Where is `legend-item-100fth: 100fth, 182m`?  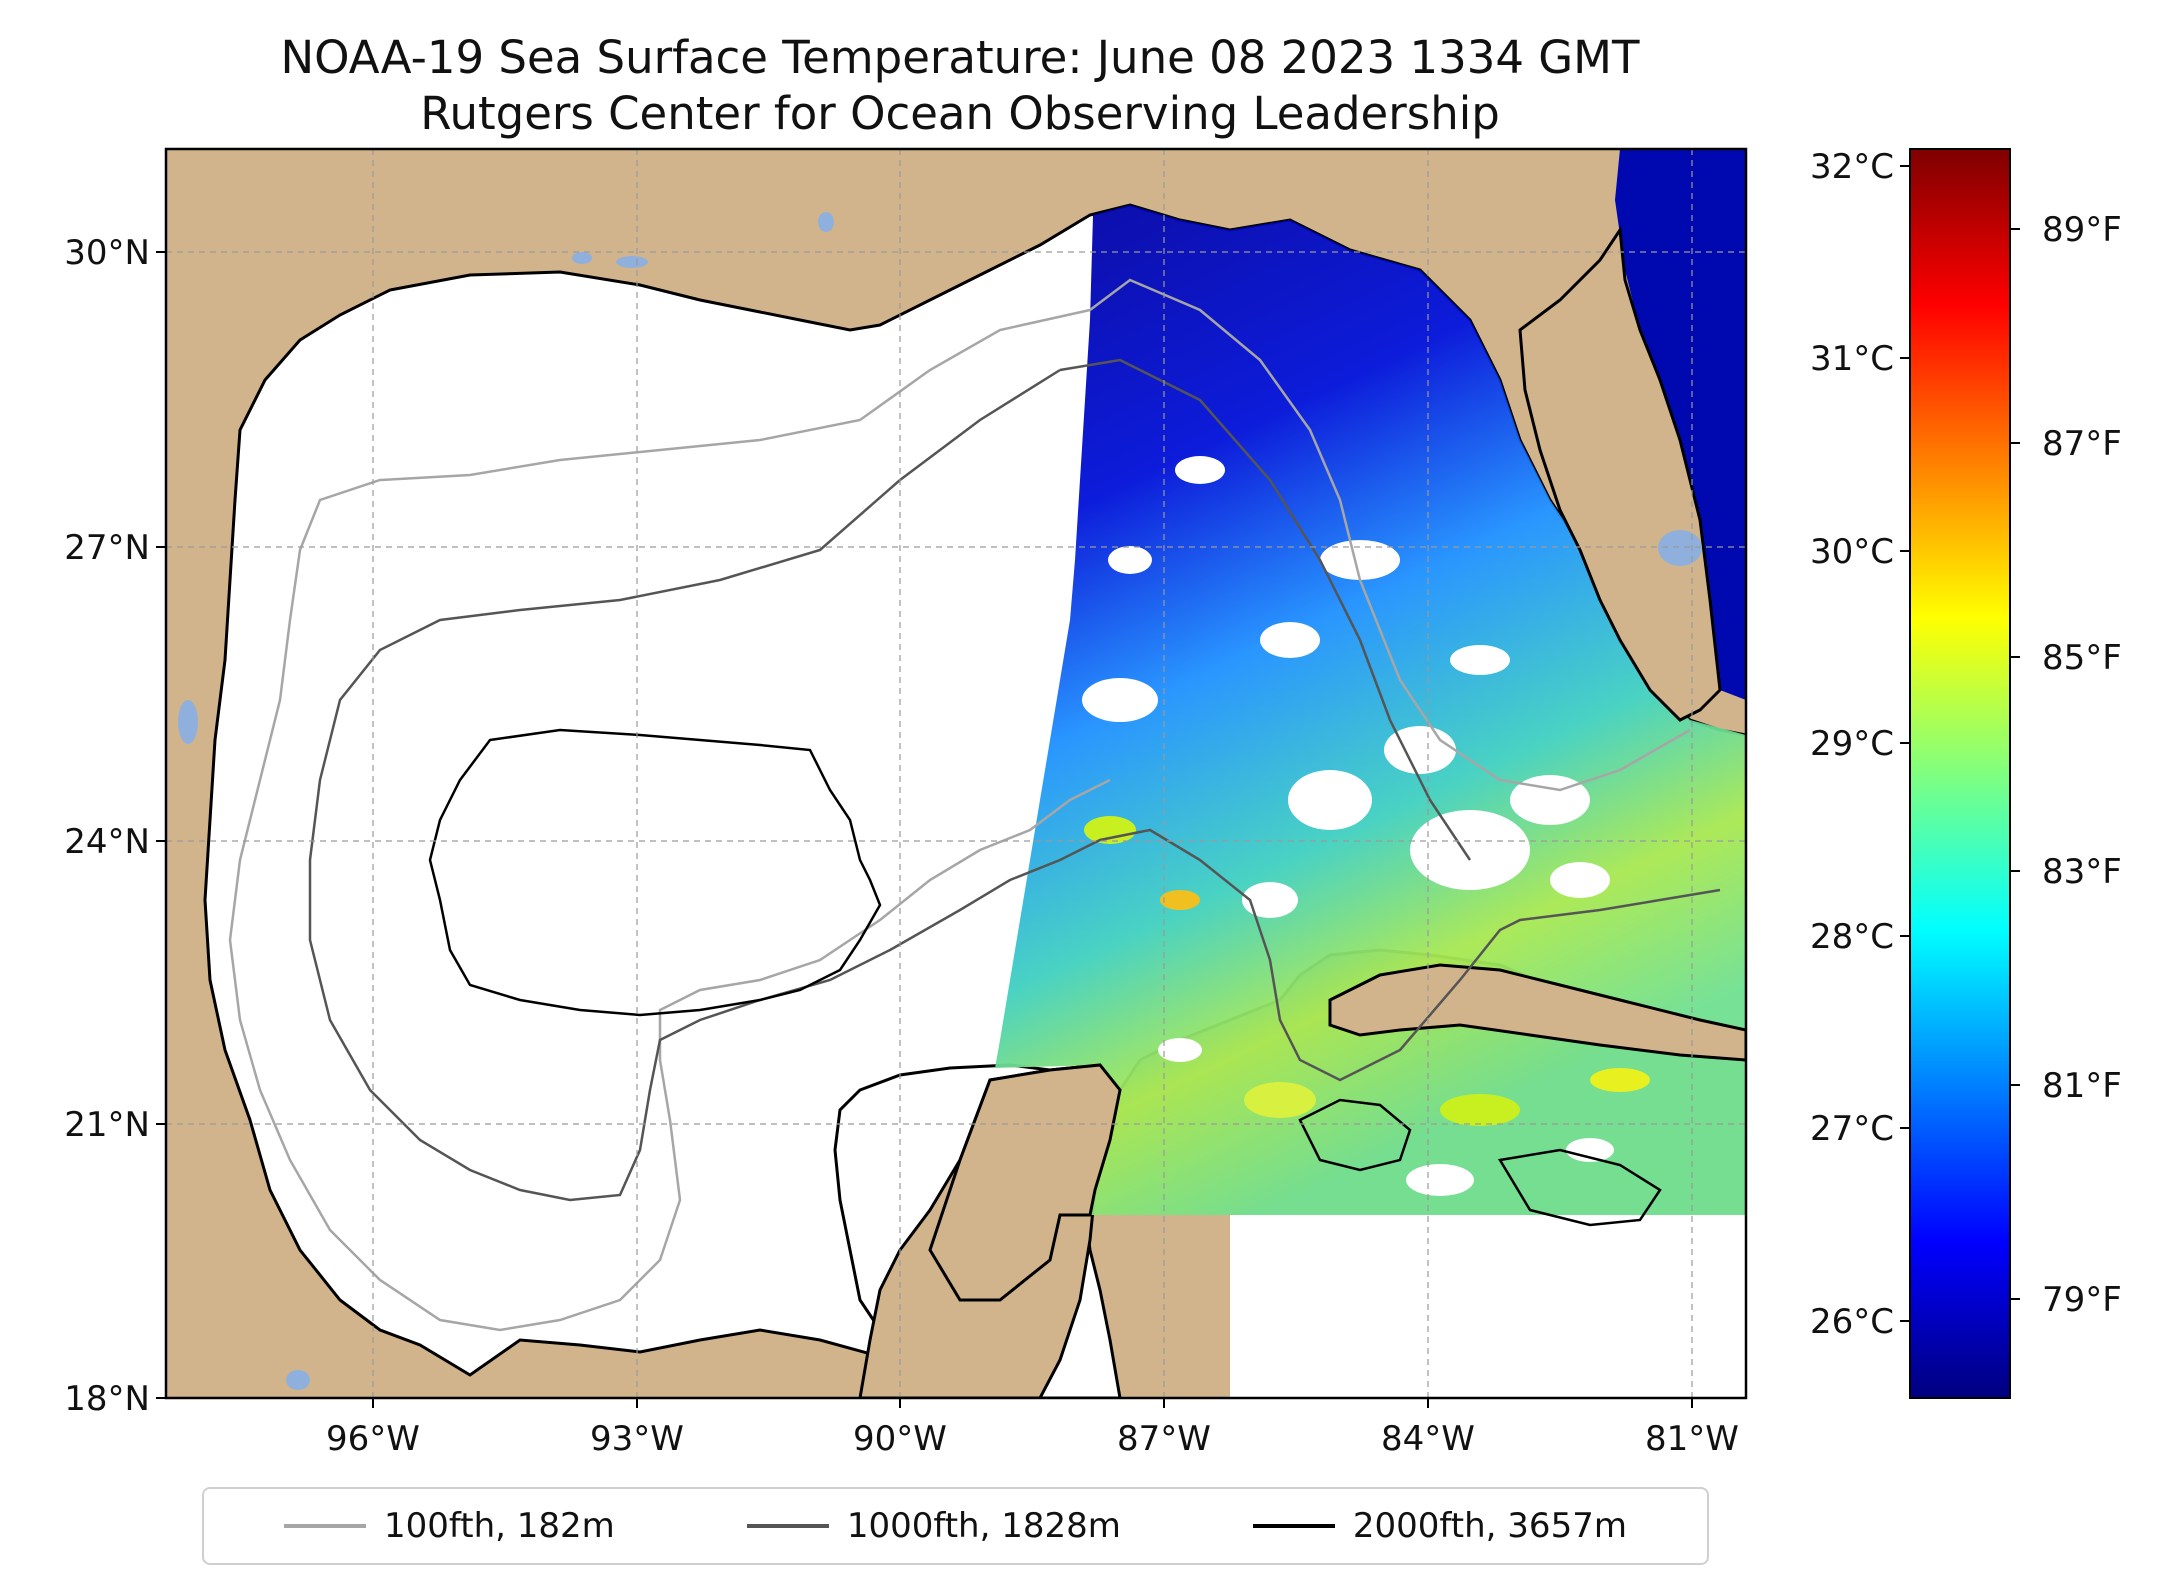 legend-item-100fth: 100fth, 182m is located at coordinates (449, 1526).